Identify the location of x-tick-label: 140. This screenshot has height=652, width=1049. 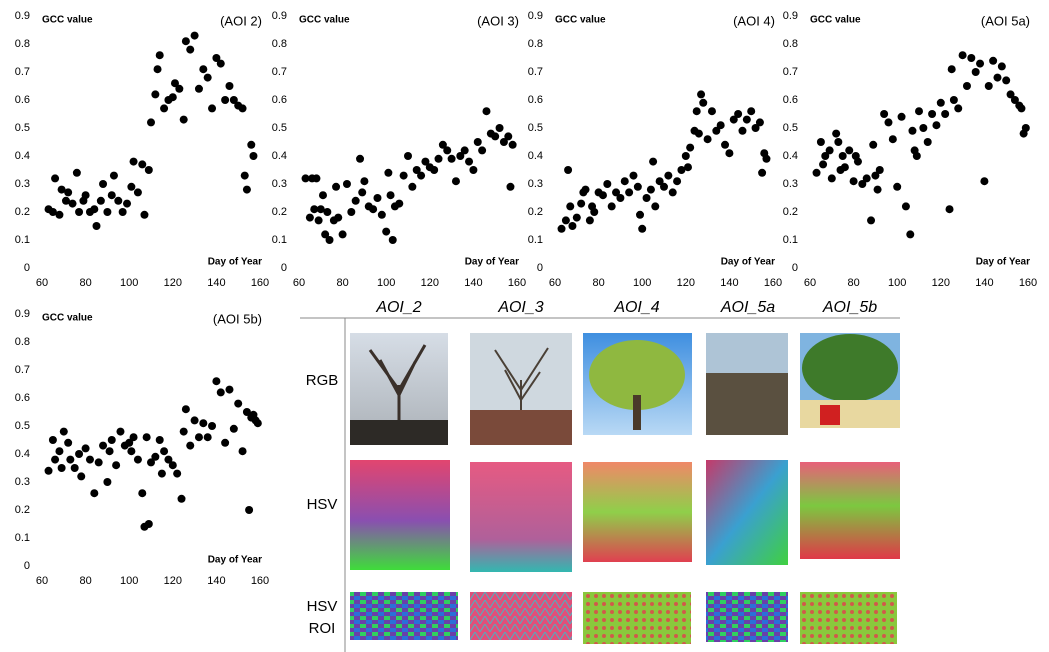
(984, 283).